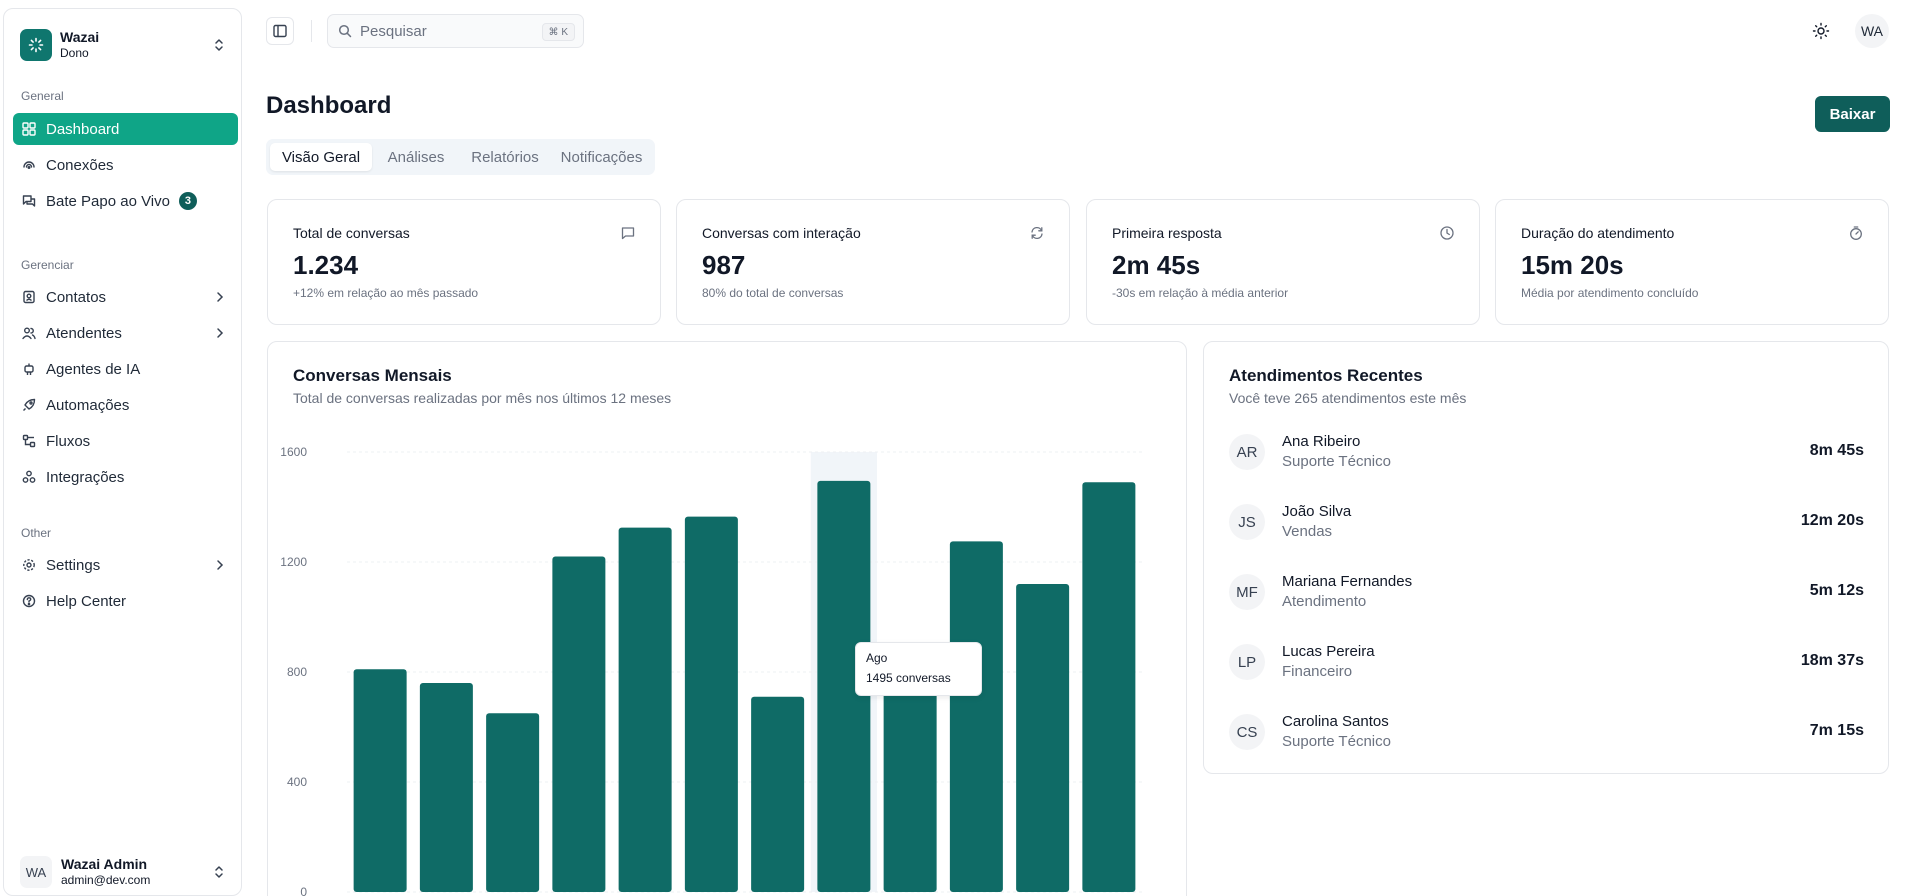 The height and width of the screenshot is (896, 1906). I want to click on sidebar-item-label: Atendentes, so click(84, 333).